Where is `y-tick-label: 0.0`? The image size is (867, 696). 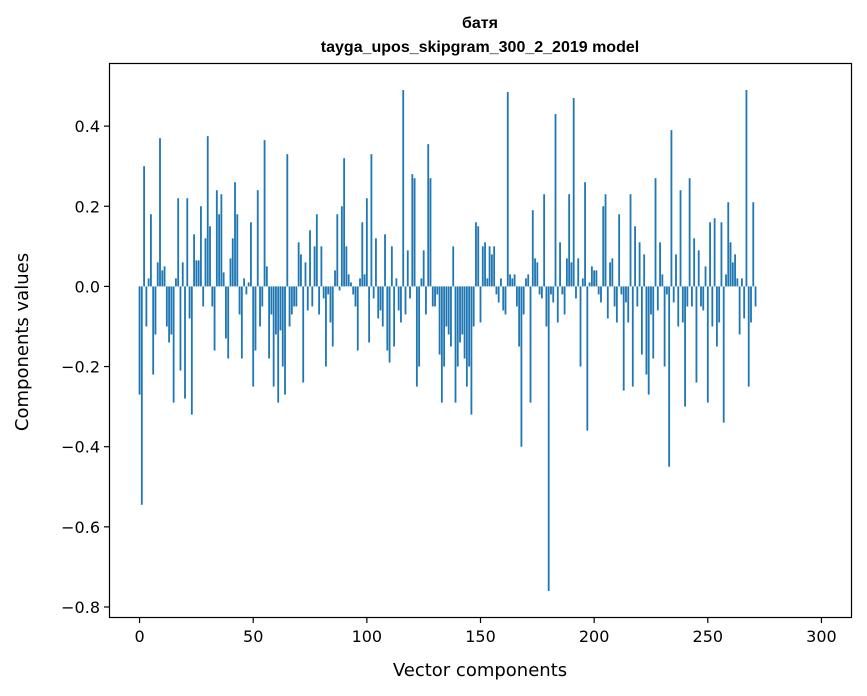 y-tick-label: 0.0 is located at coordinates (87, 286).